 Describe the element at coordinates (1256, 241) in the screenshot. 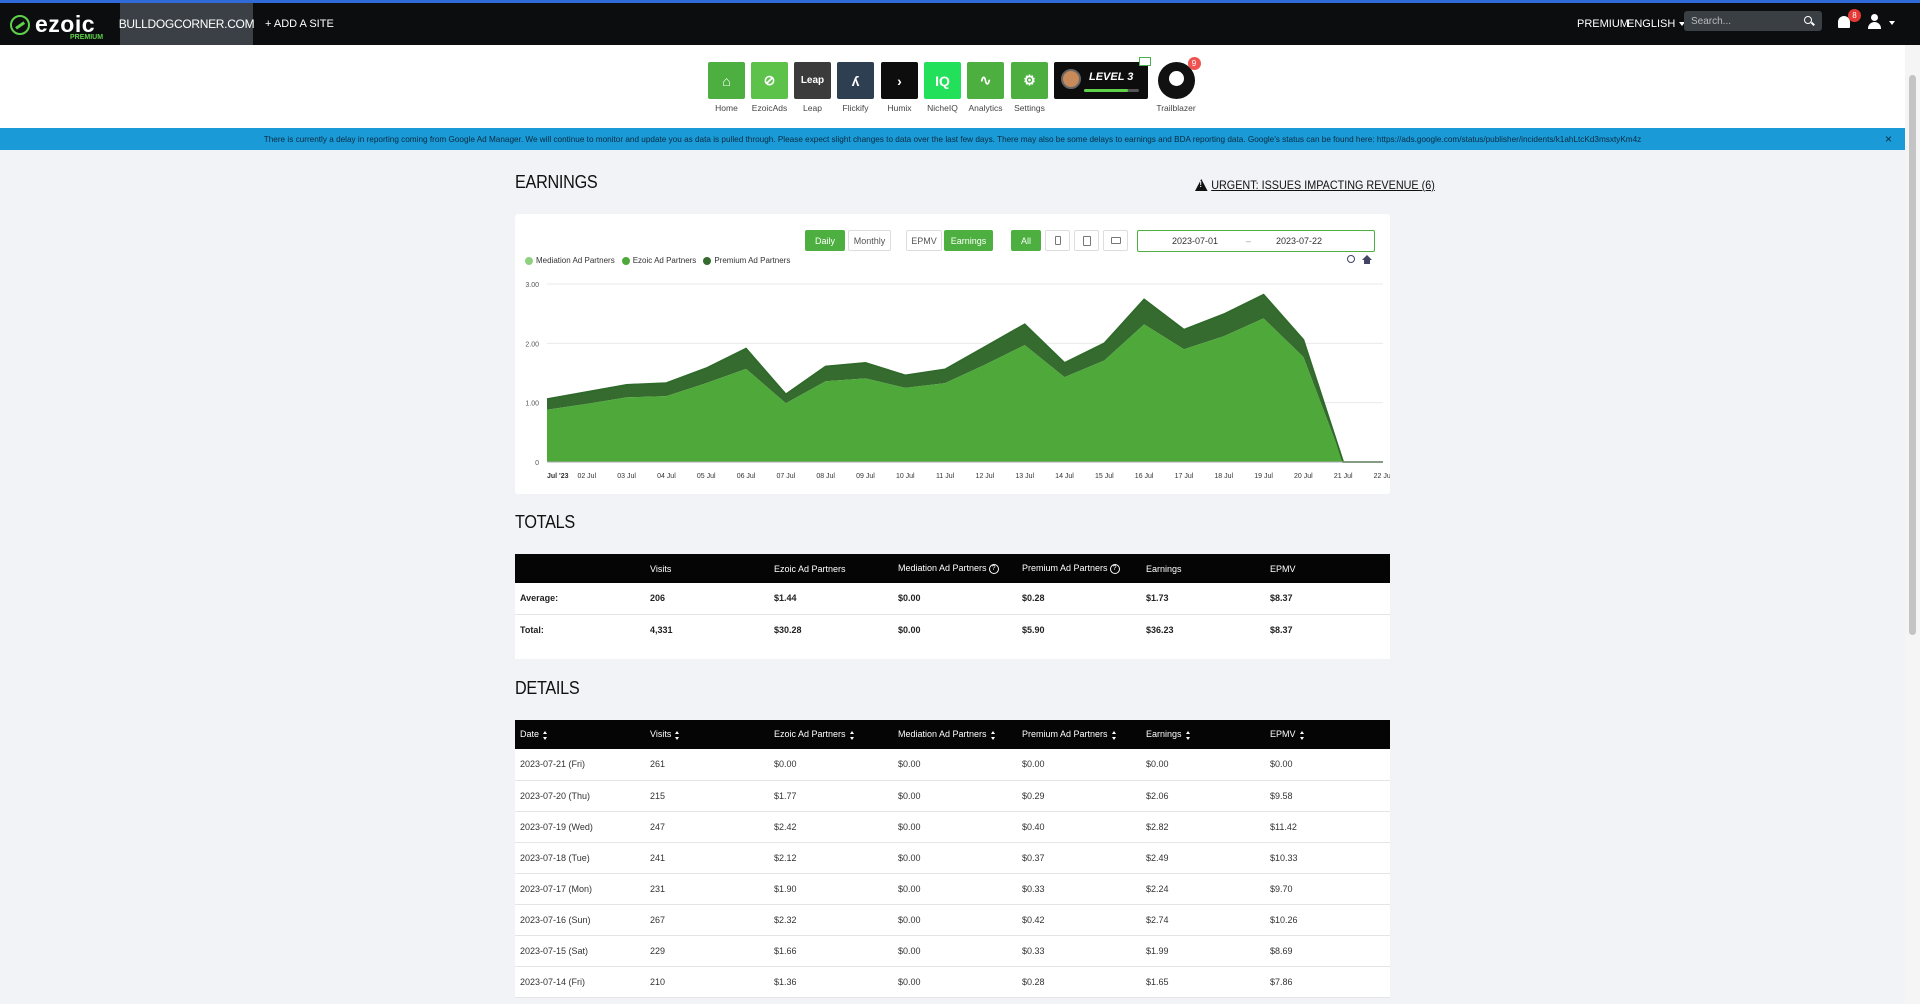

I see `date-range-picker: 2023-07-01 – 2023-07-22` at that location.